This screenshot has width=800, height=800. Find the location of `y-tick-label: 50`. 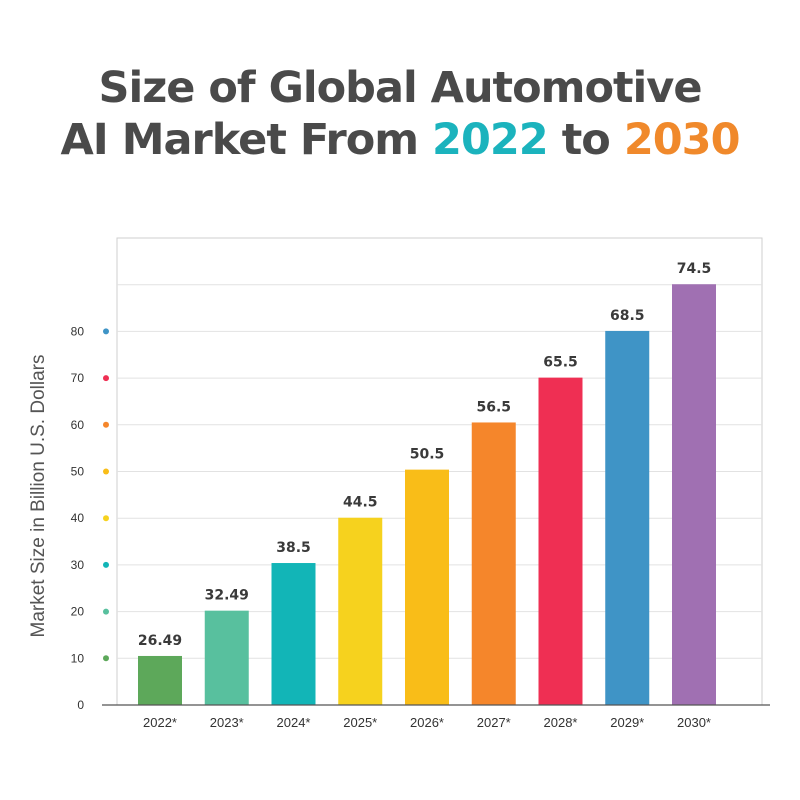

y-tick-label: 50 is located at coordinates (78, 472).